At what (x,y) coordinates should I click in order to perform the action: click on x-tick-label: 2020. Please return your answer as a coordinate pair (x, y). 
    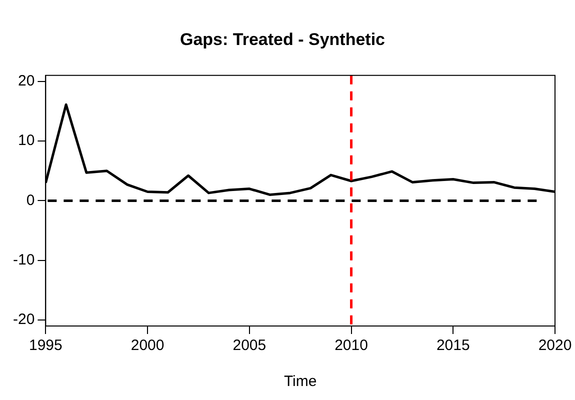
    Looking at the image, I should click on (555, 345).